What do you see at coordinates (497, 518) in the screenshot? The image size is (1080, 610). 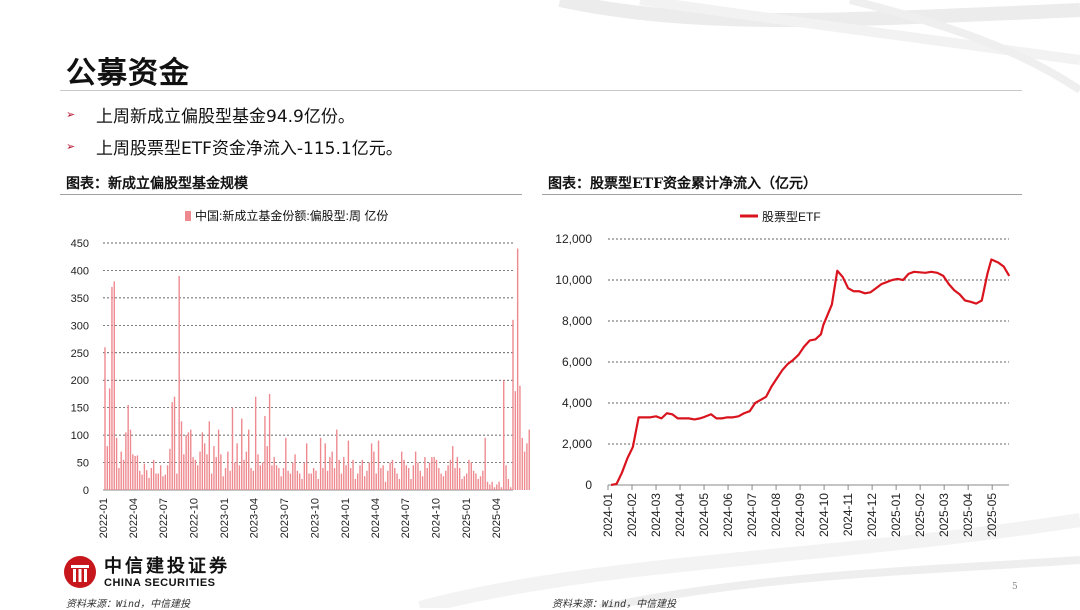 I see `x-tick-label: 2025-04` at bounding box center [497, 518].